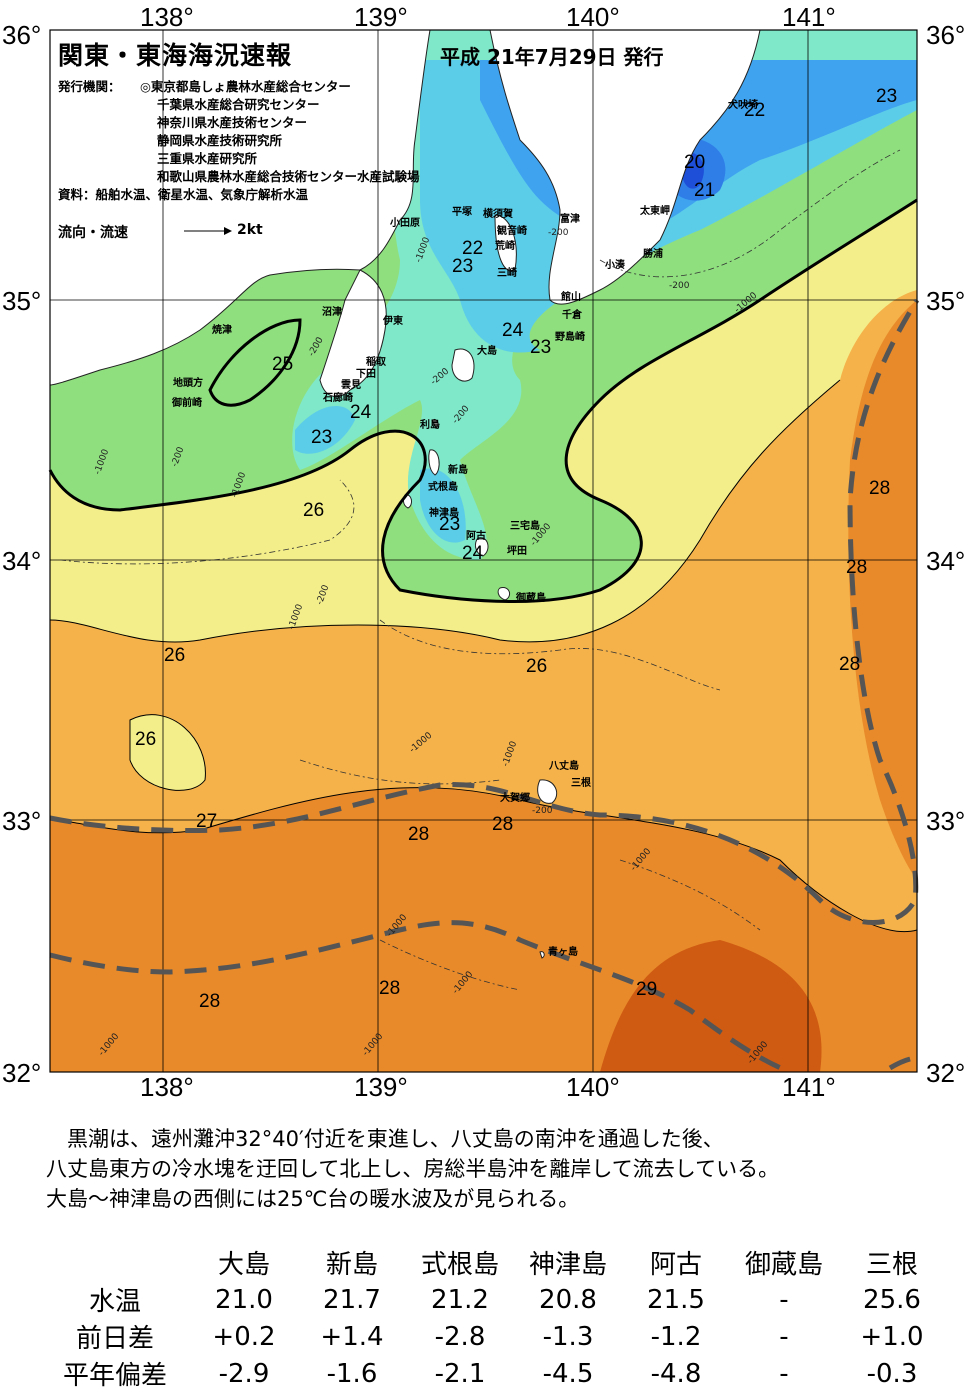 This screenshot has height=1392, width=969. Describe the element at coordinates (946, 561) in the screenshot. I see `lat-tick-right: 34°` at that location.